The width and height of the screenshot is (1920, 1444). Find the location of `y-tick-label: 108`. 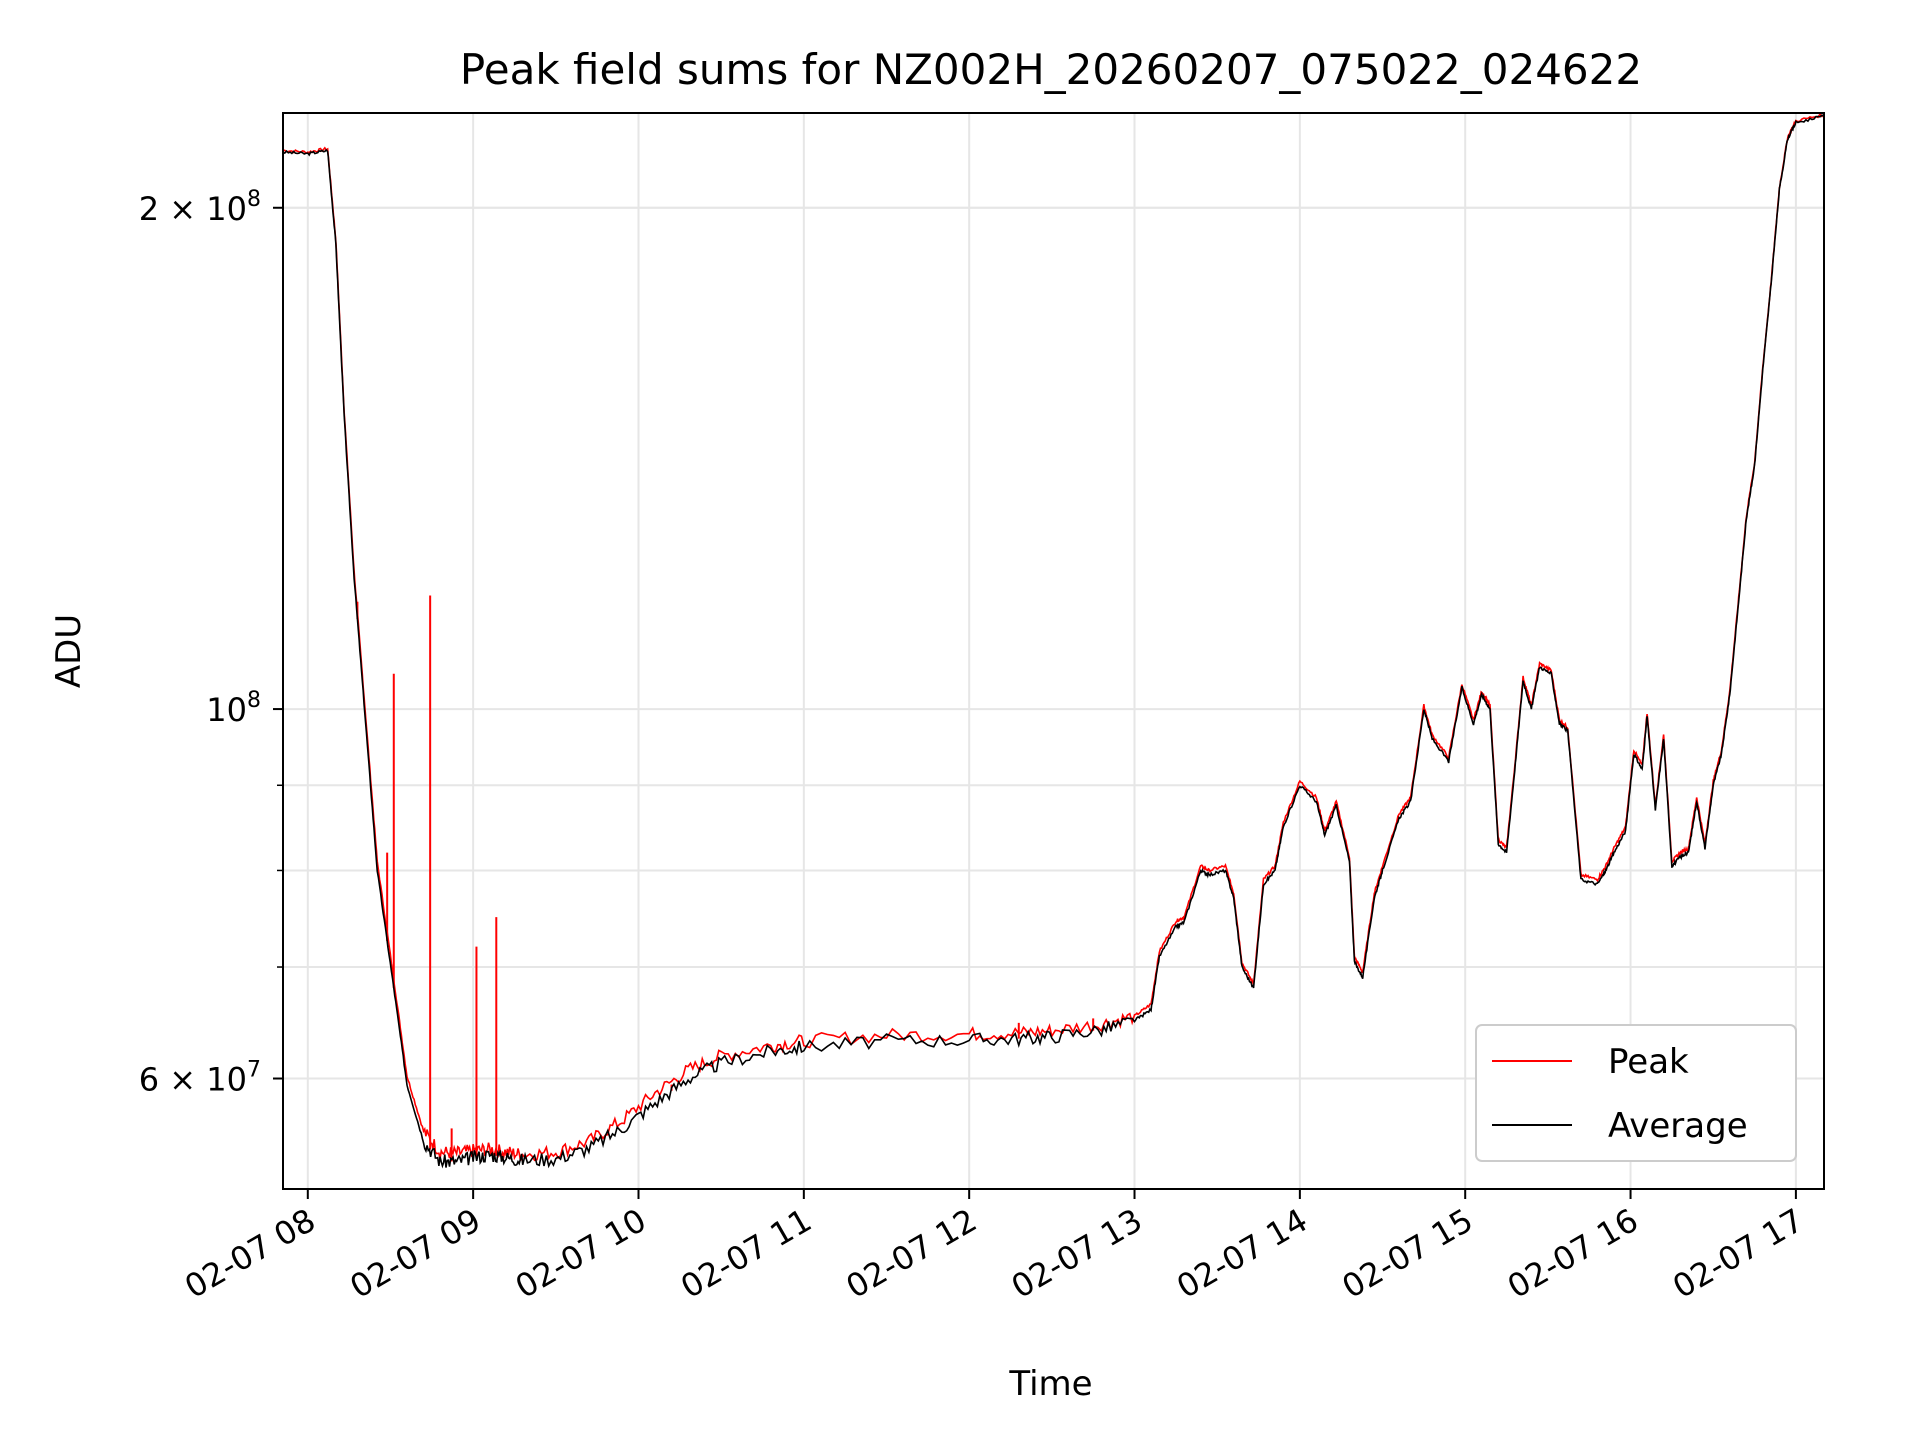

y-tick-label: 108 is located at coordinates (233, 708).